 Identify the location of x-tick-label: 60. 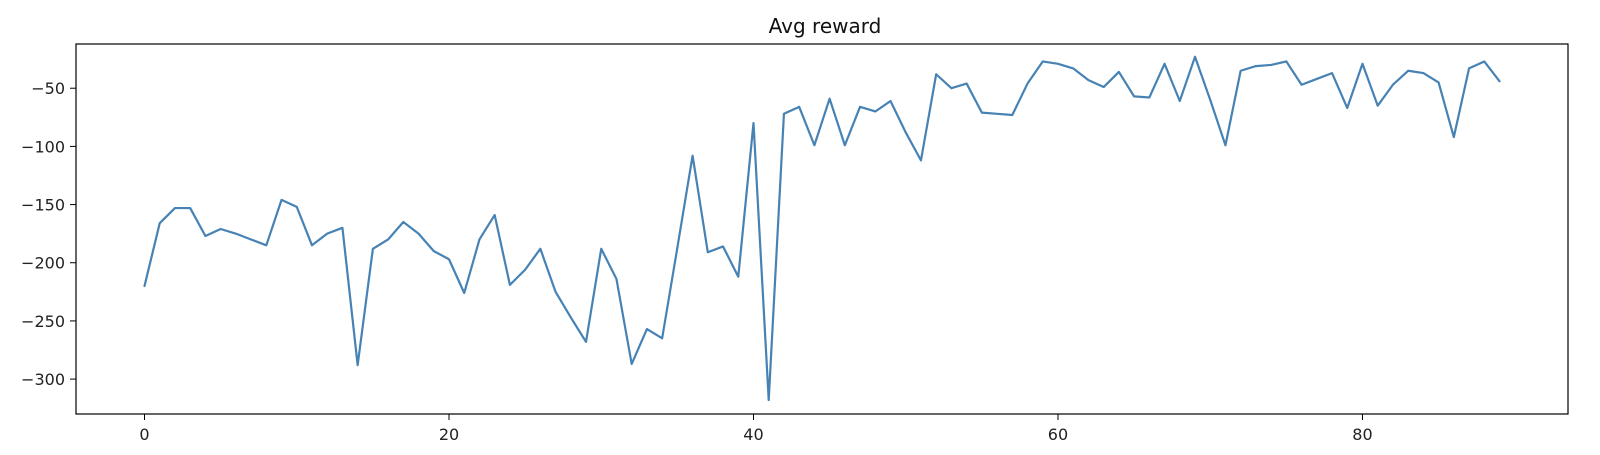
(1058, 434).